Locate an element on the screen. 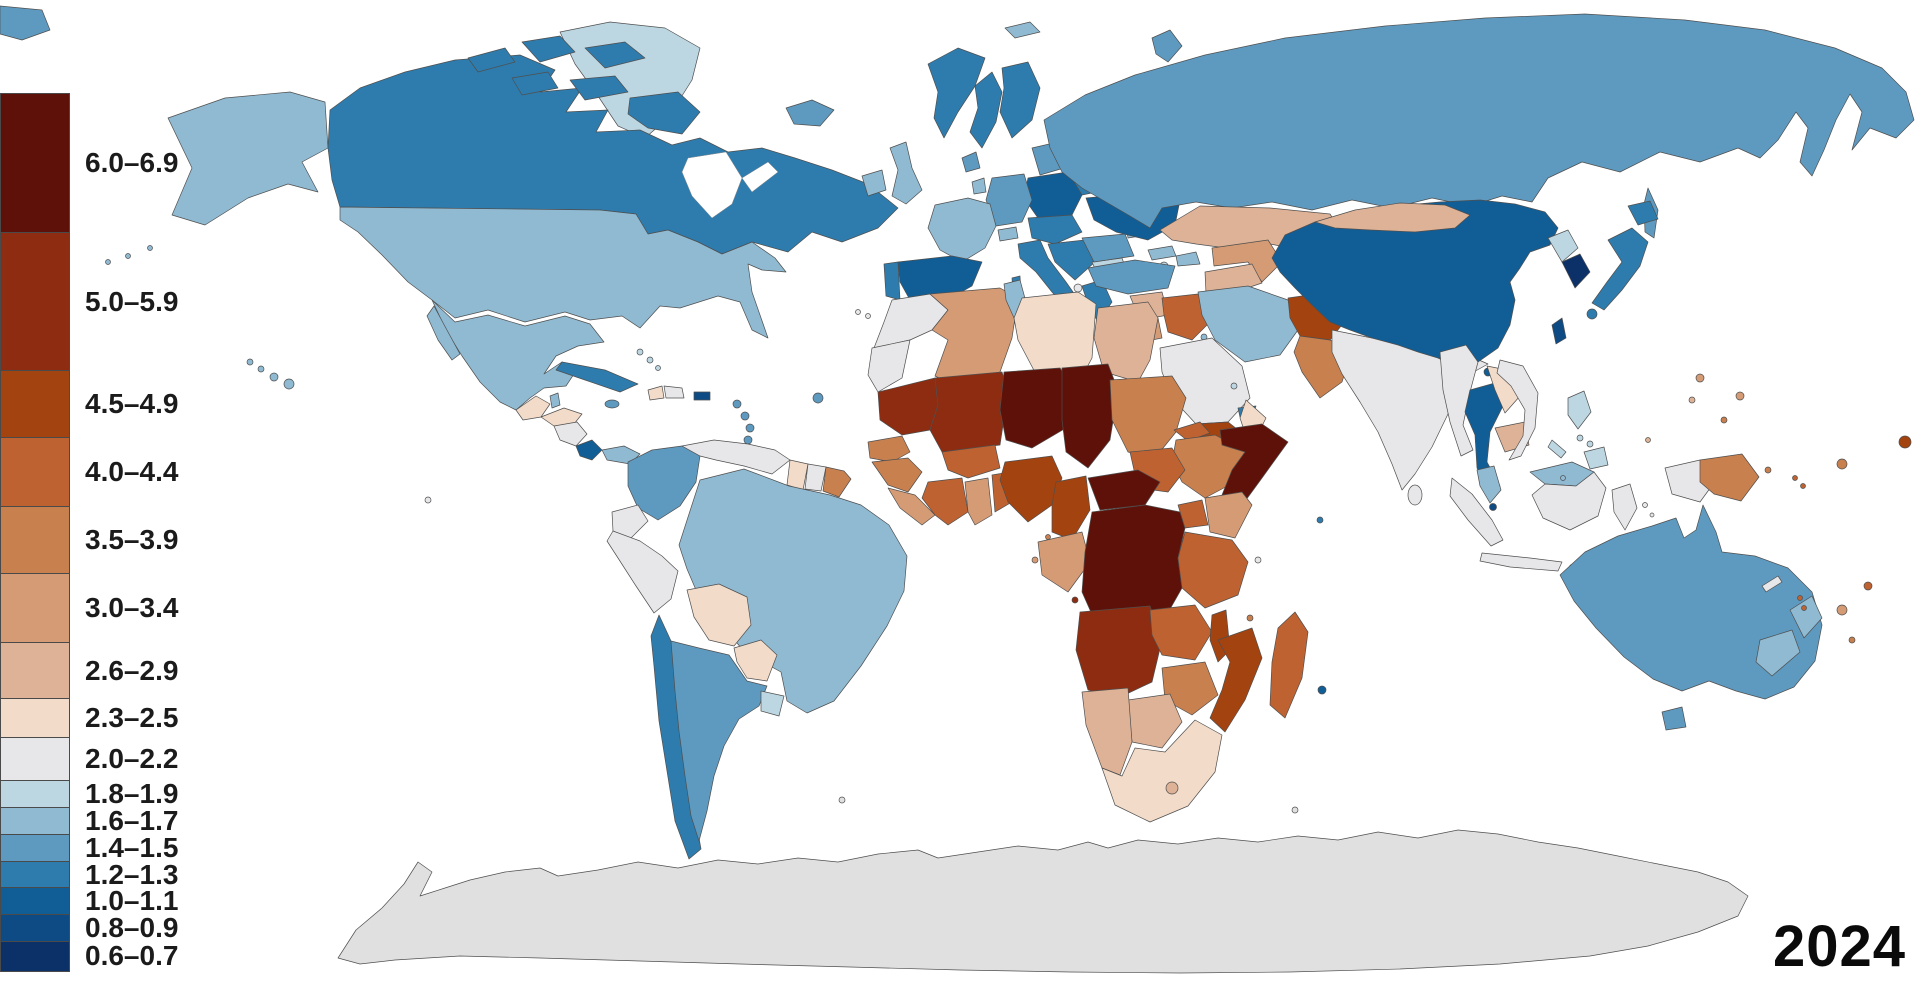 The width and height of the screenshot is (1920, 986). region-sumatra is located at coordinates (1476, 512).